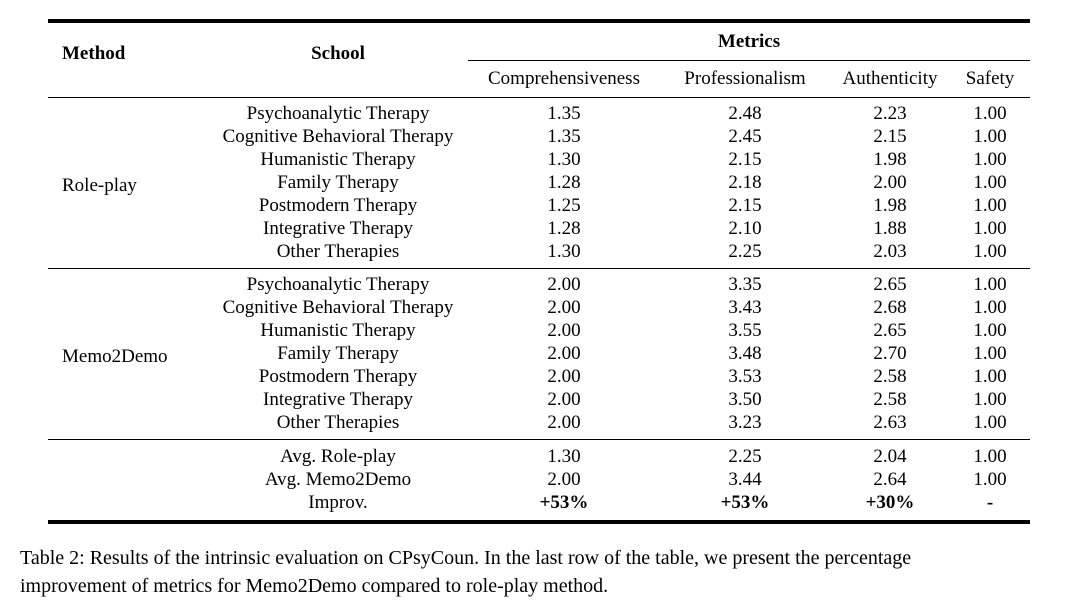 The height and width of the screenshot is (615, 1080). Describe the element at coordinates (115, 356) in the screenshot. I see `method-cell: Memo2Demo` at that location.